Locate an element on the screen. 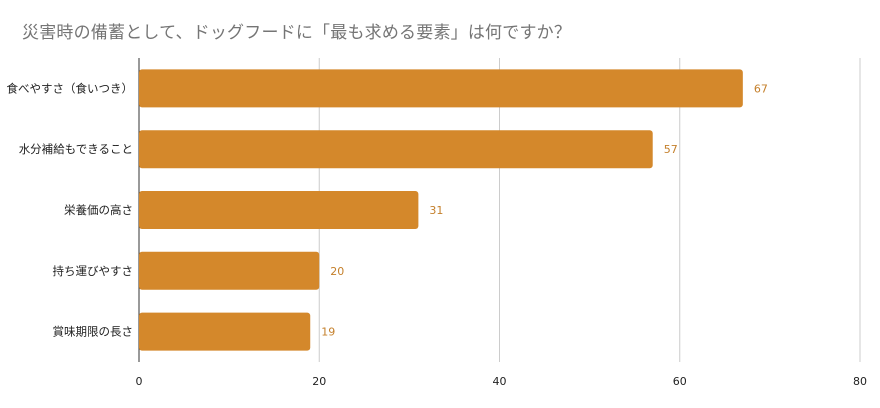 This screenshot has width=880, height=408. value-label-4: 19 is located at coordinates (328, 332).